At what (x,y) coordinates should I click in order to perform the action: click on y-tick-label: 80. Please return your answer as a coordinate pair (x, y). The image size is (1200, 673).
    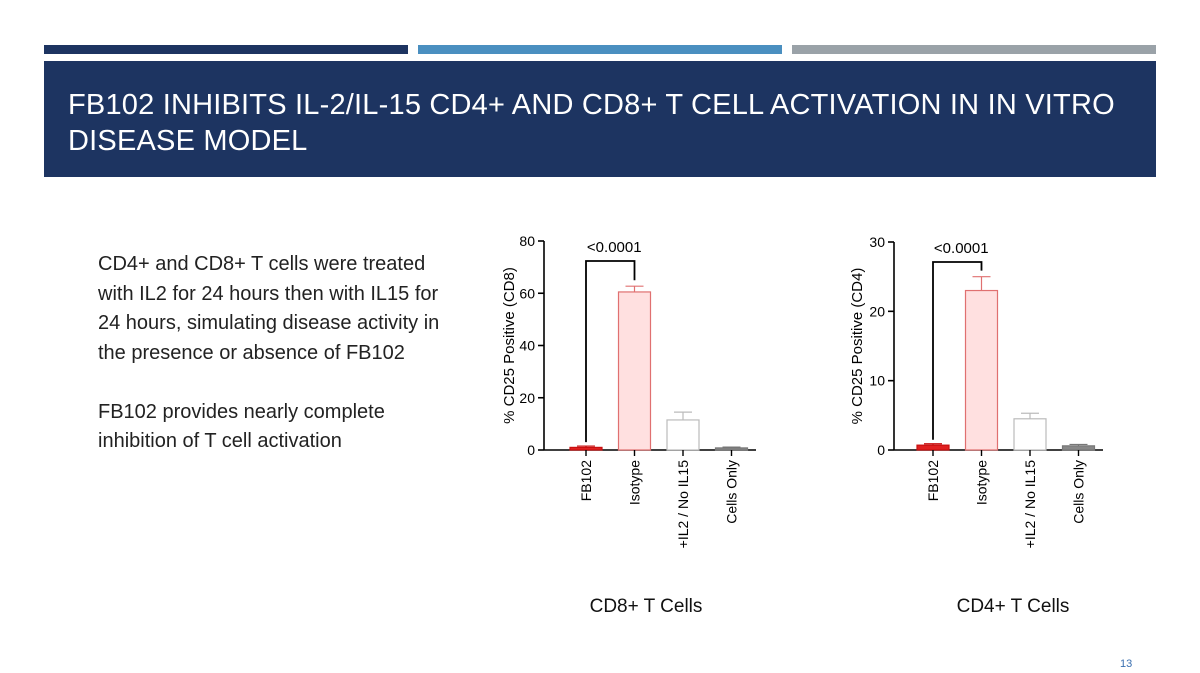
    Looking at the image, I should click on (527, 241).